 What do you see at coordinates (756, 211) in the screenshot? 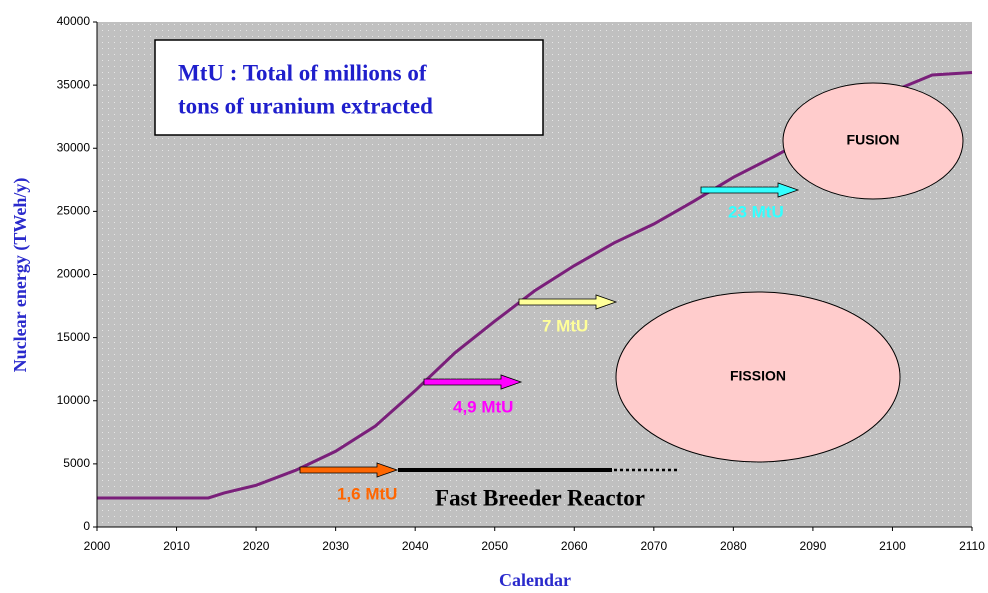
I see `arrow-label: 23 MtU` at bounding box center [756, 211].